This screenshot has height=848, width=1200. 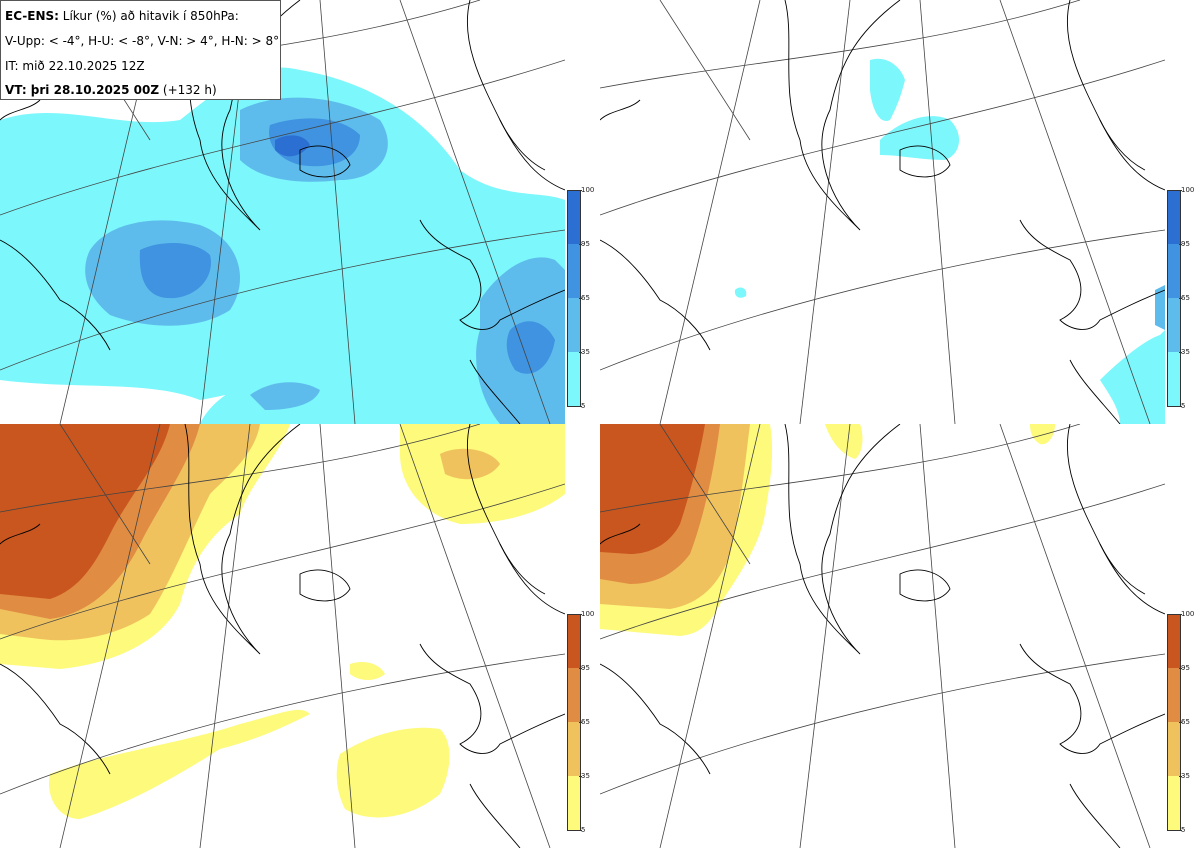 I want to click on lead-time: (+132 h), so click(x=189, y=90).